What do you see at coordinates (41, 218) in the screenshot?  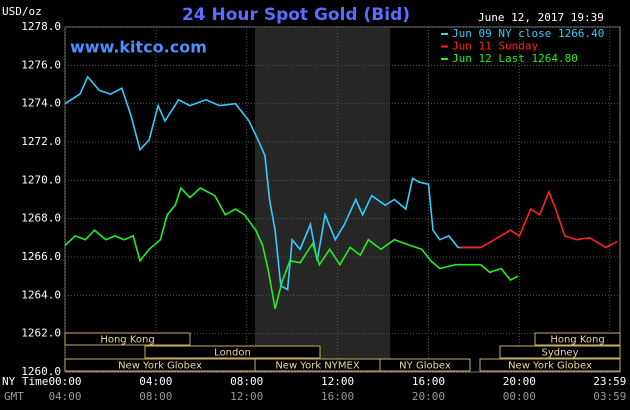 I see `y-tick-label: 1268.0` at bounding box center [41, 218].